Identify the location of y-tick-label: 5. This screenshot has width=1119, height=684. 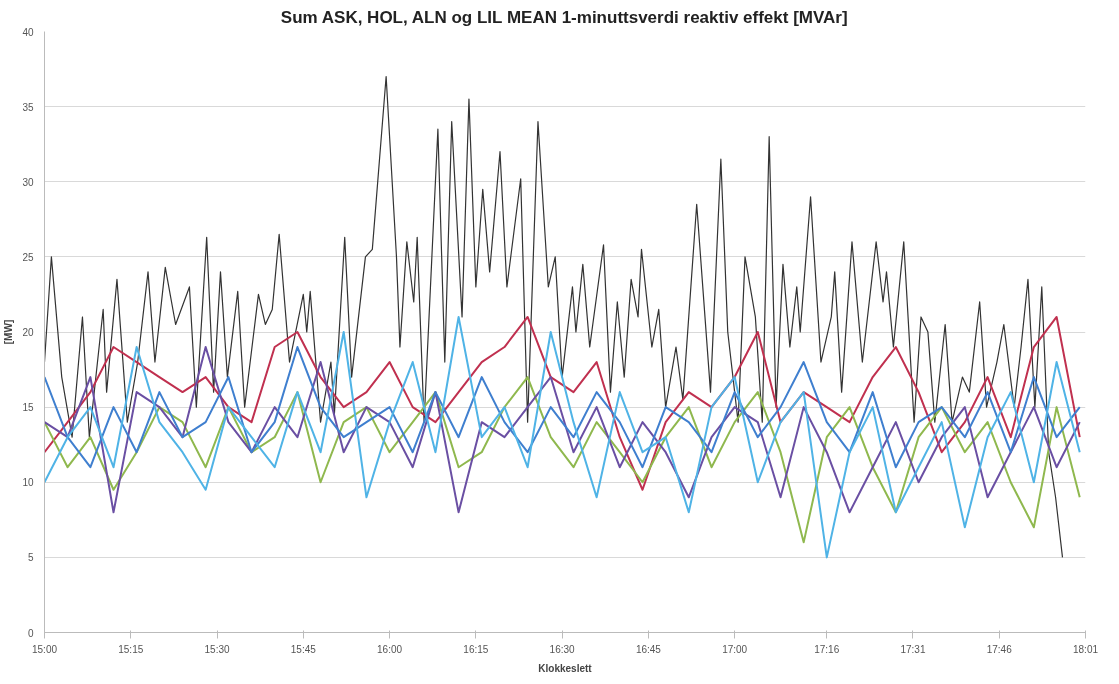
(30, 558).